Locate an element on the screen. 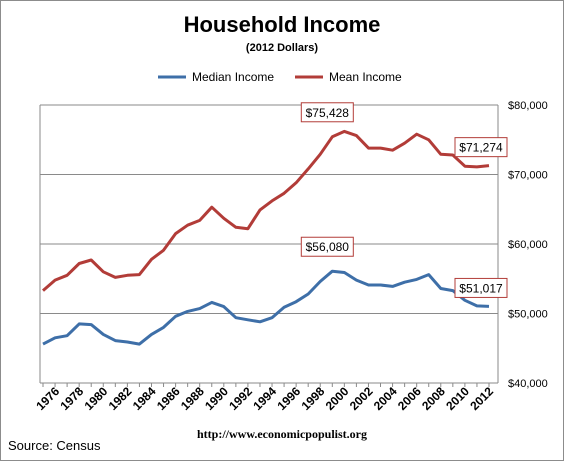 The height and width of the screenshot is (461, 564). x-tick-label: 2000 is located at coordinates (337, 398).